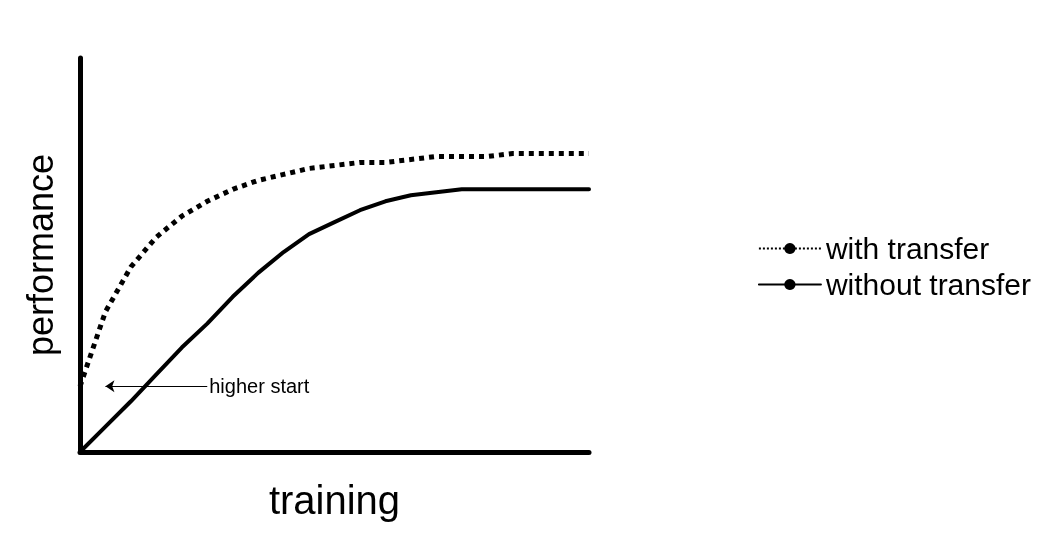 This screenshot has height=533, width=1054. Describe the element at coordinates (40, 255) in the screenshot. I see `y-axis-title: performance` at that location.